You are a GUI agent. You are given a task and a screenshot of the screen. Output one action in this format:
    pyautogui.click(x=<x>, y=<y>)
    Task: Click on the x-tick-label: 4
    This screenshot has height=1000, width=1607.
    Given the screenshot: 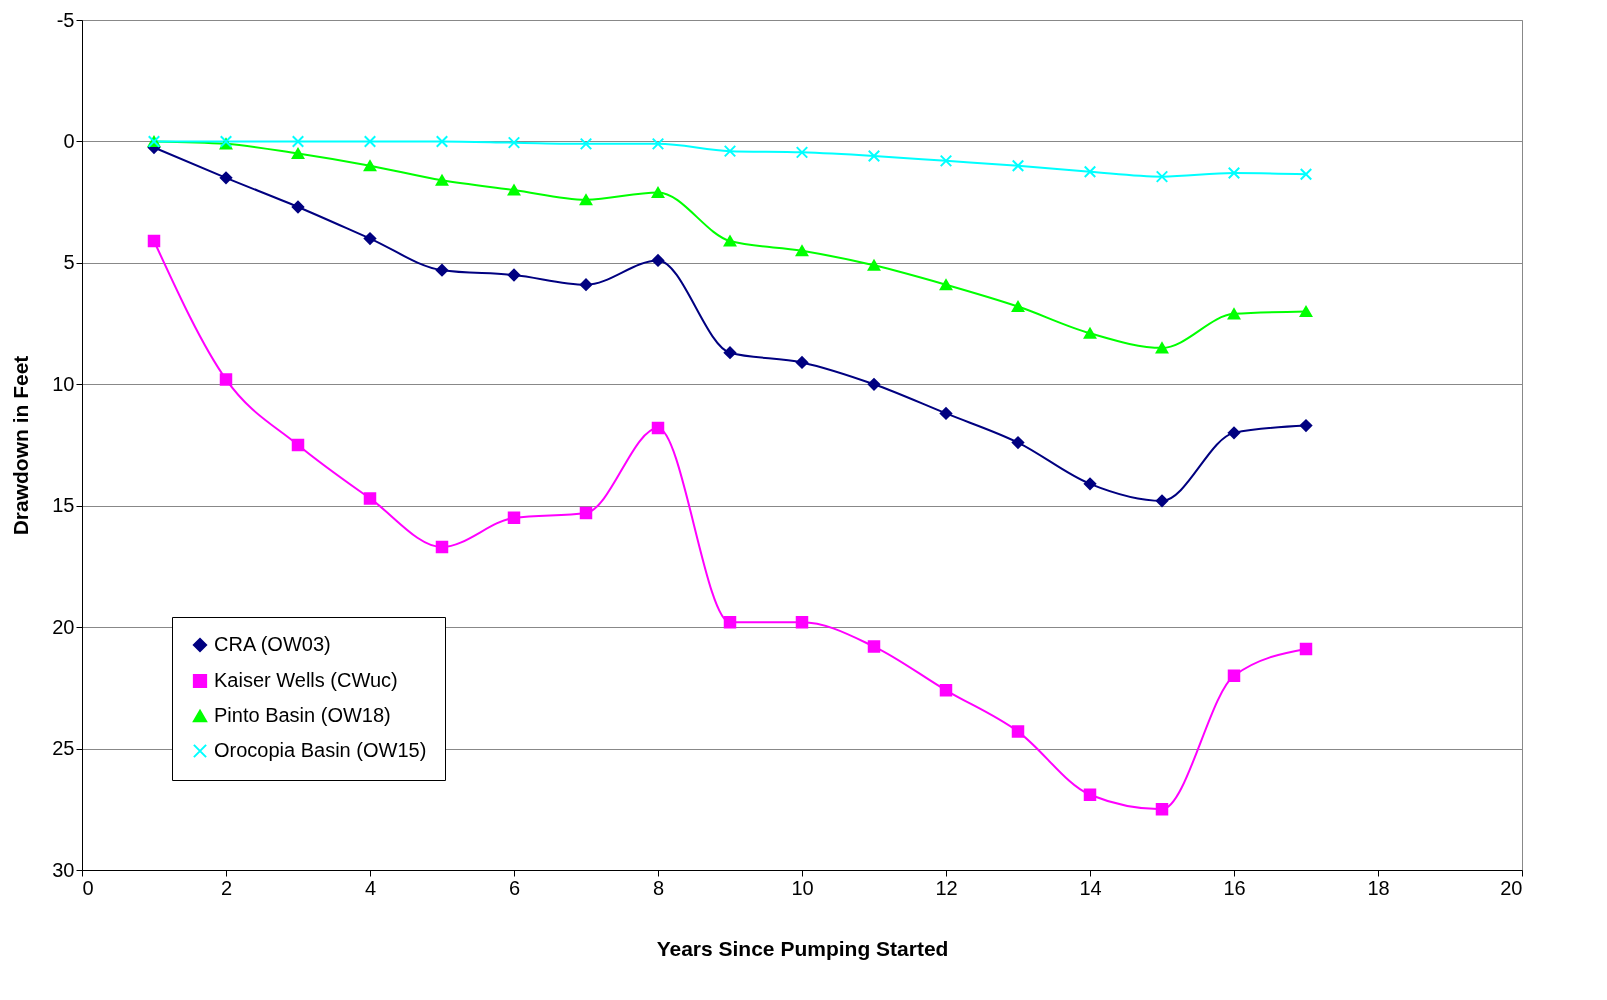 What is the action you would take?
    pyautogui.click(x=370, y=887)
    